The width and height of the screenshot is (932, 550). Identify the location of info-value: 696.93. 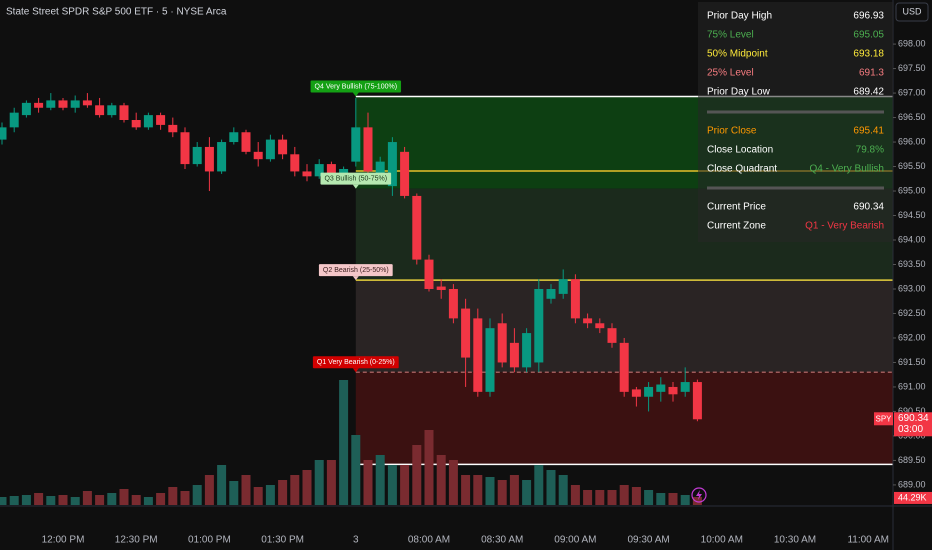
(868, 16).